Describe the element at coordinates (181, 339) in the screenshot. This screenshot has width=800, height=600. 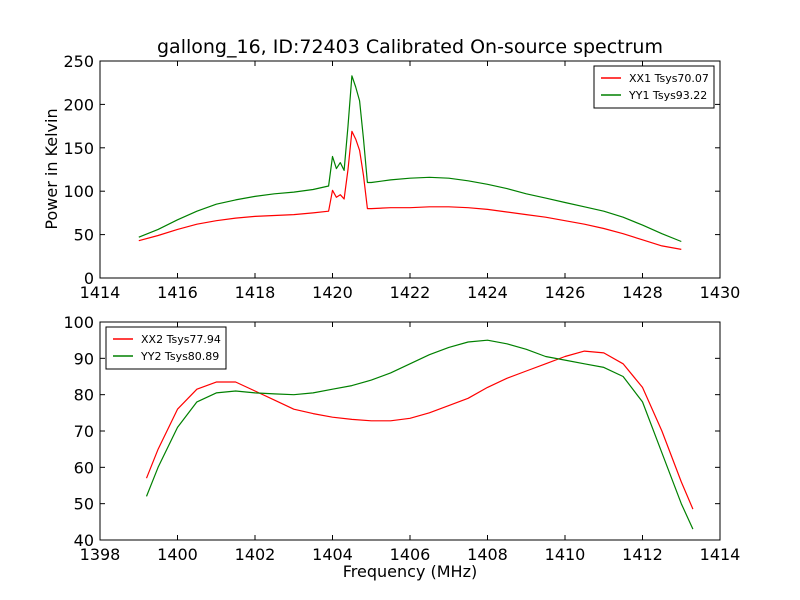
I see `bottom-legend-label: XX2 Tsys77.94` at that location.